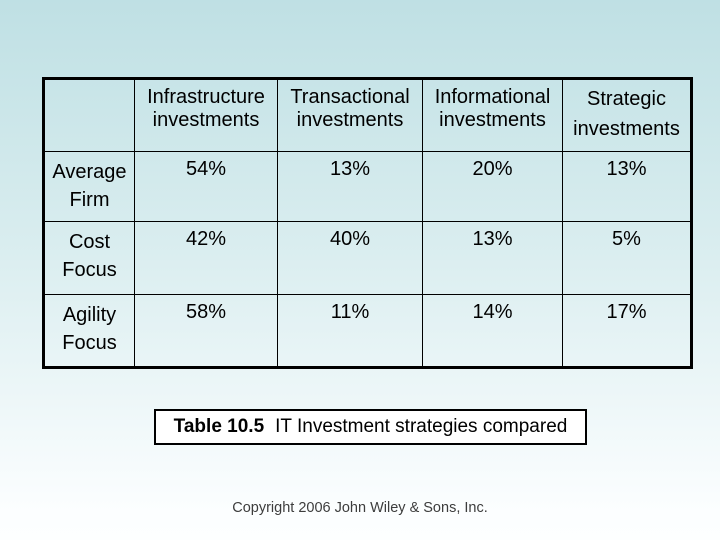 This screenshot has width=720, height=540. What do you see at coordinates (89, 115) in the screenshot?
I see `header-cell-empty` at bounding box center [89, 115].